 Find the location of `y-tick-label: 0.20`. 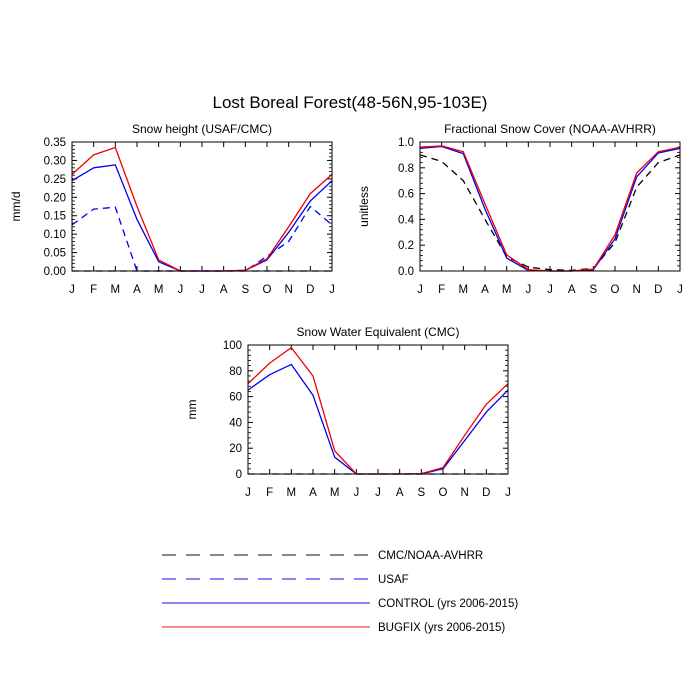

y-tick-label: 0.20 is located at coordinates (55, 198).